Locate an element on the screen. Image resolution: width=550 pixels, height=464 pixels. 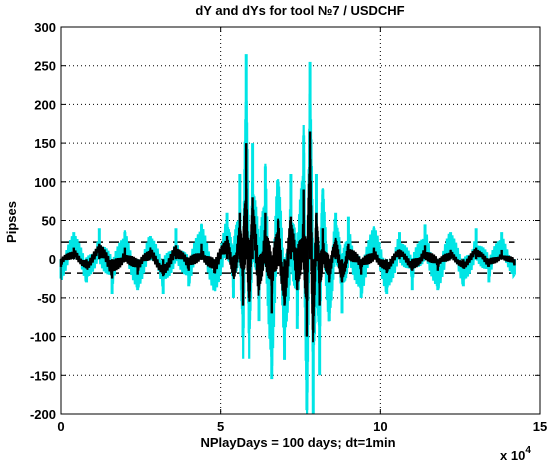
y-axis-label: Pipses is located at coordinates (11, 222).